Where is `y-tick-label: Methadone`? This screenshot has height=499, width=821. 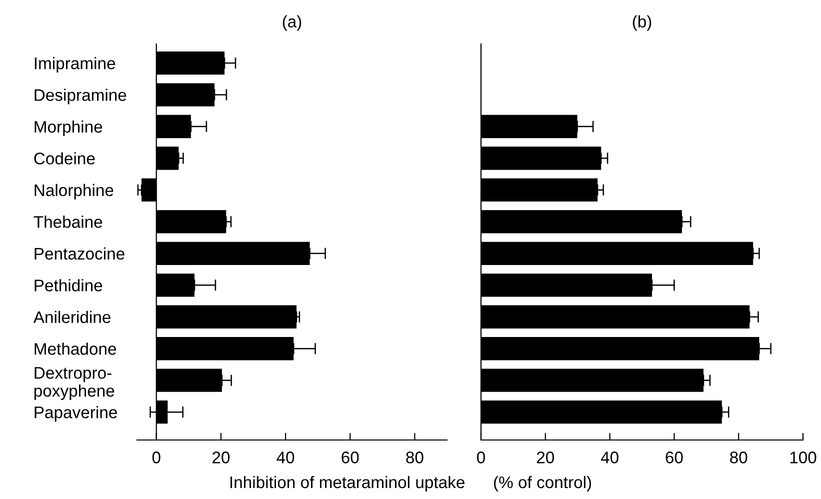
y-tick-label: Methadone is located at coordinates (75, 348).